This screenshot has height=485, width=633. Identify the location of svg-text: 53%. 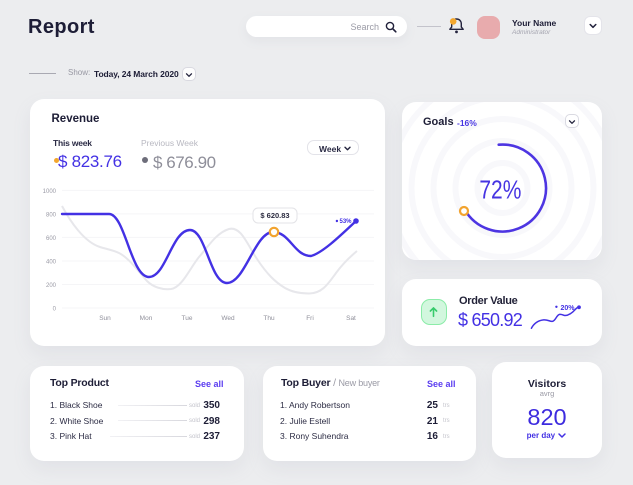
(346, 222).